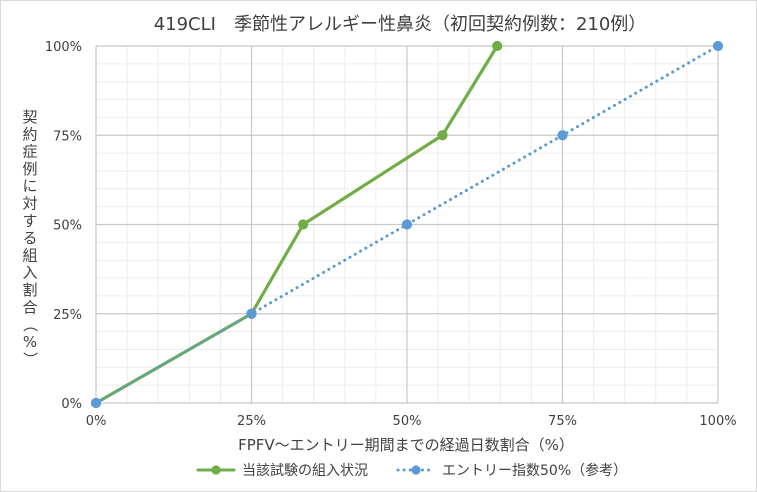 The image size is (757, 492). What do you see at coordinates (400, 24) in the screenshot?
I see `chart-title: 419CLI 季節性アレルギー性鼻炎（初回契約例数：210例）` at bounding box center [400, 24].